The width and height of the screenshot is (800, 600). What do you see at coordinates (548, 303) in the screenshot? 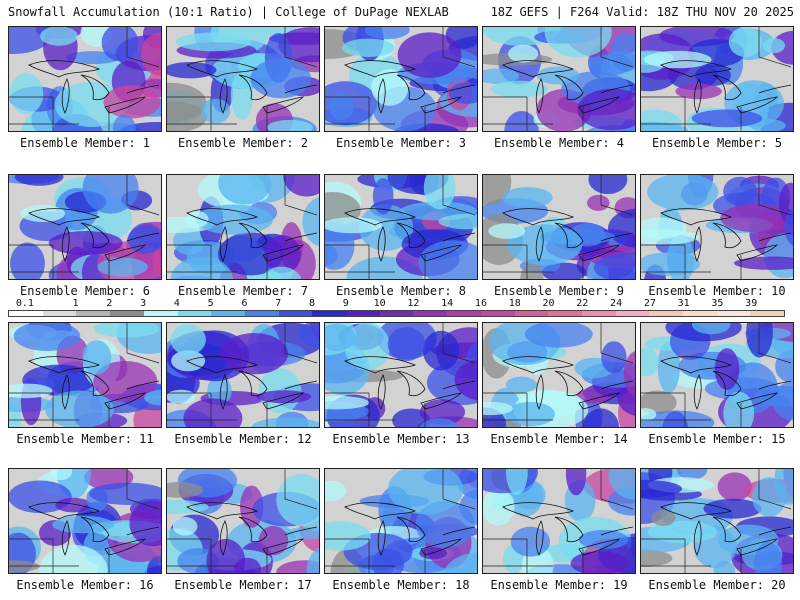
I see `colorbar-tick-label: 20` at bounding box center [548, 303].